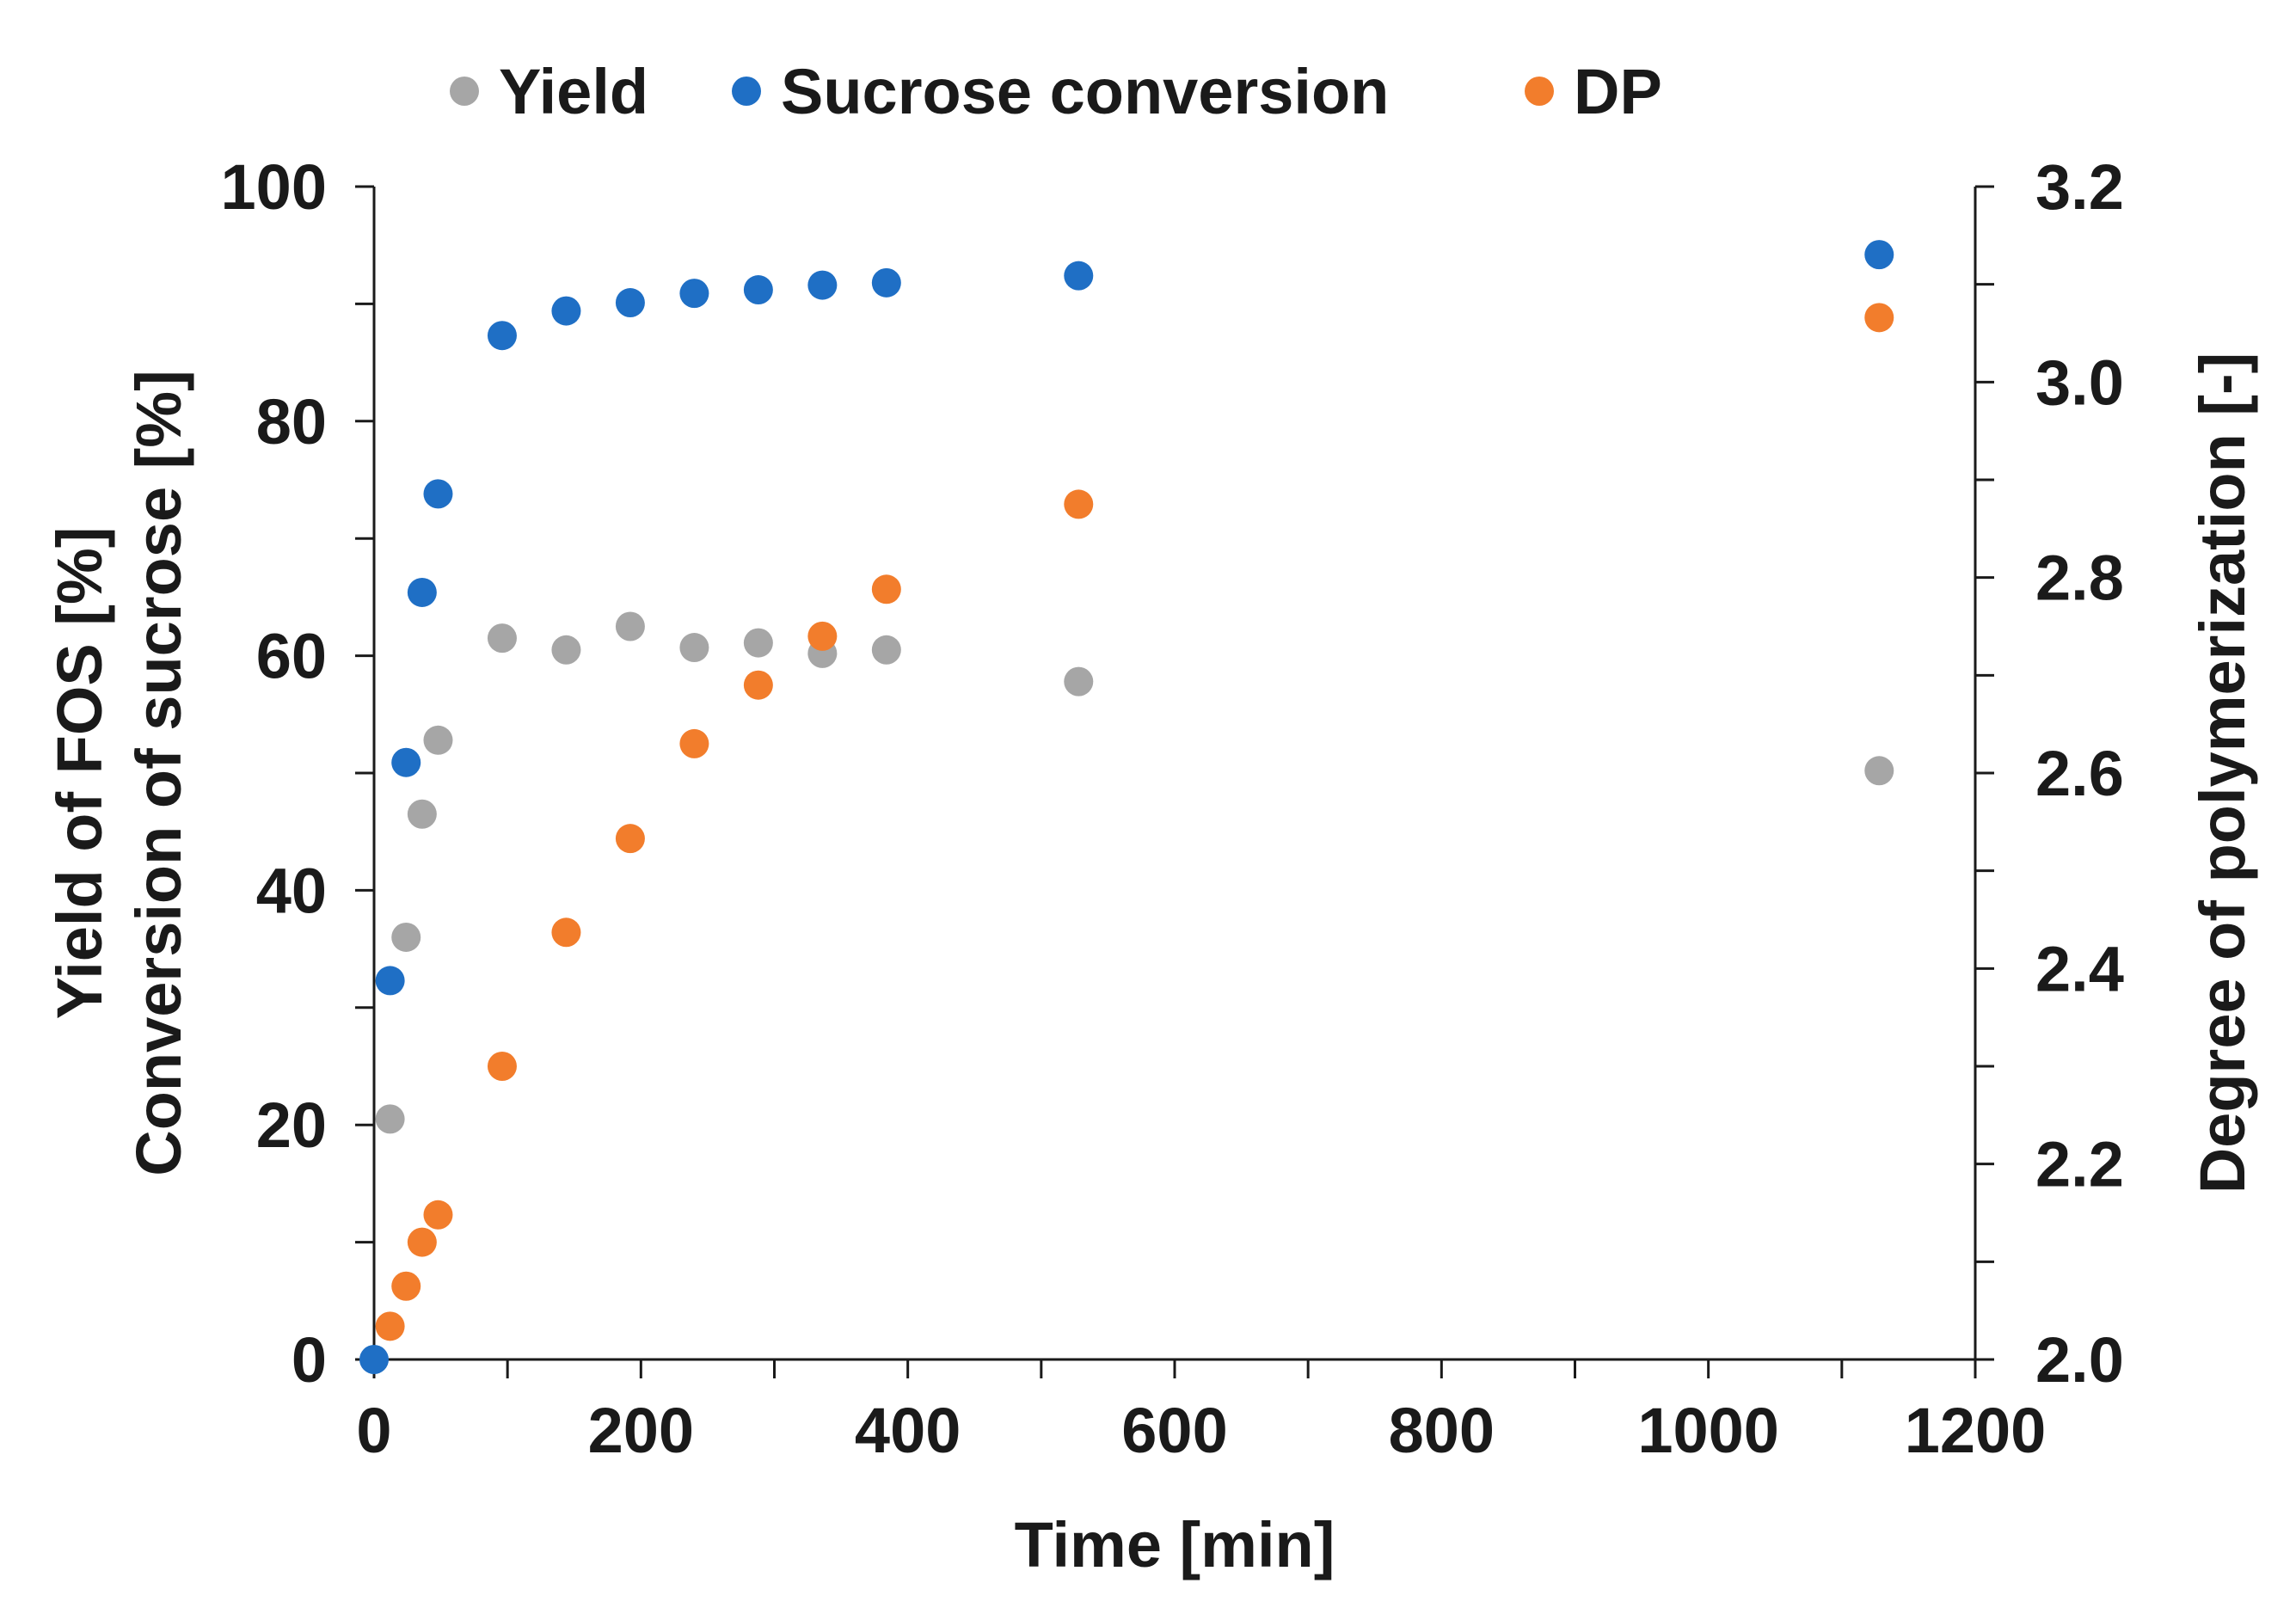  I want to click on left-tick-label: 40, so click(291, 890).